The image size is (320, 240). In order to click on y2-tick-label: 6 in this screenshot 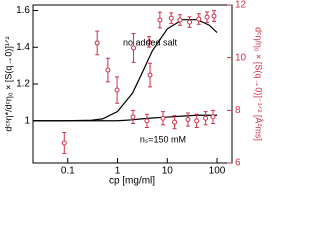, I will do `click(238, 163)`.